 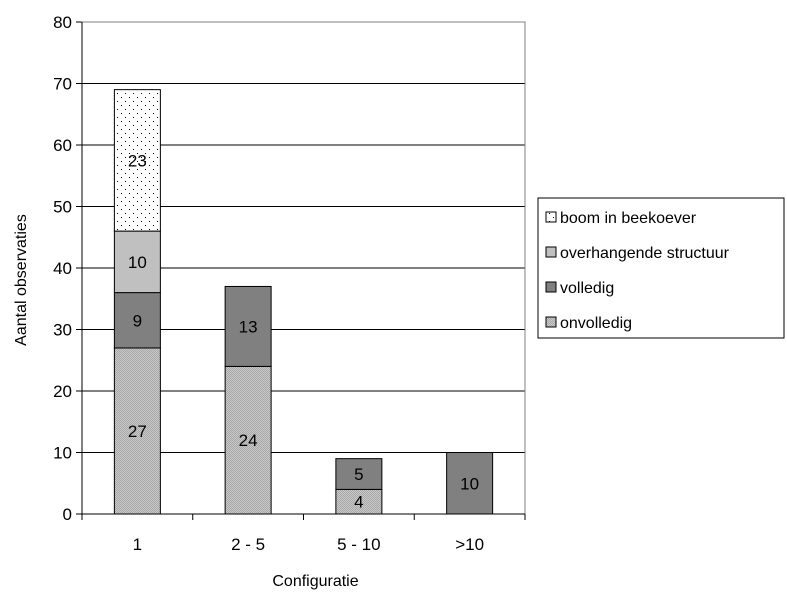 I want to click on y-tick-label: 20, so click(x=62, y=391).